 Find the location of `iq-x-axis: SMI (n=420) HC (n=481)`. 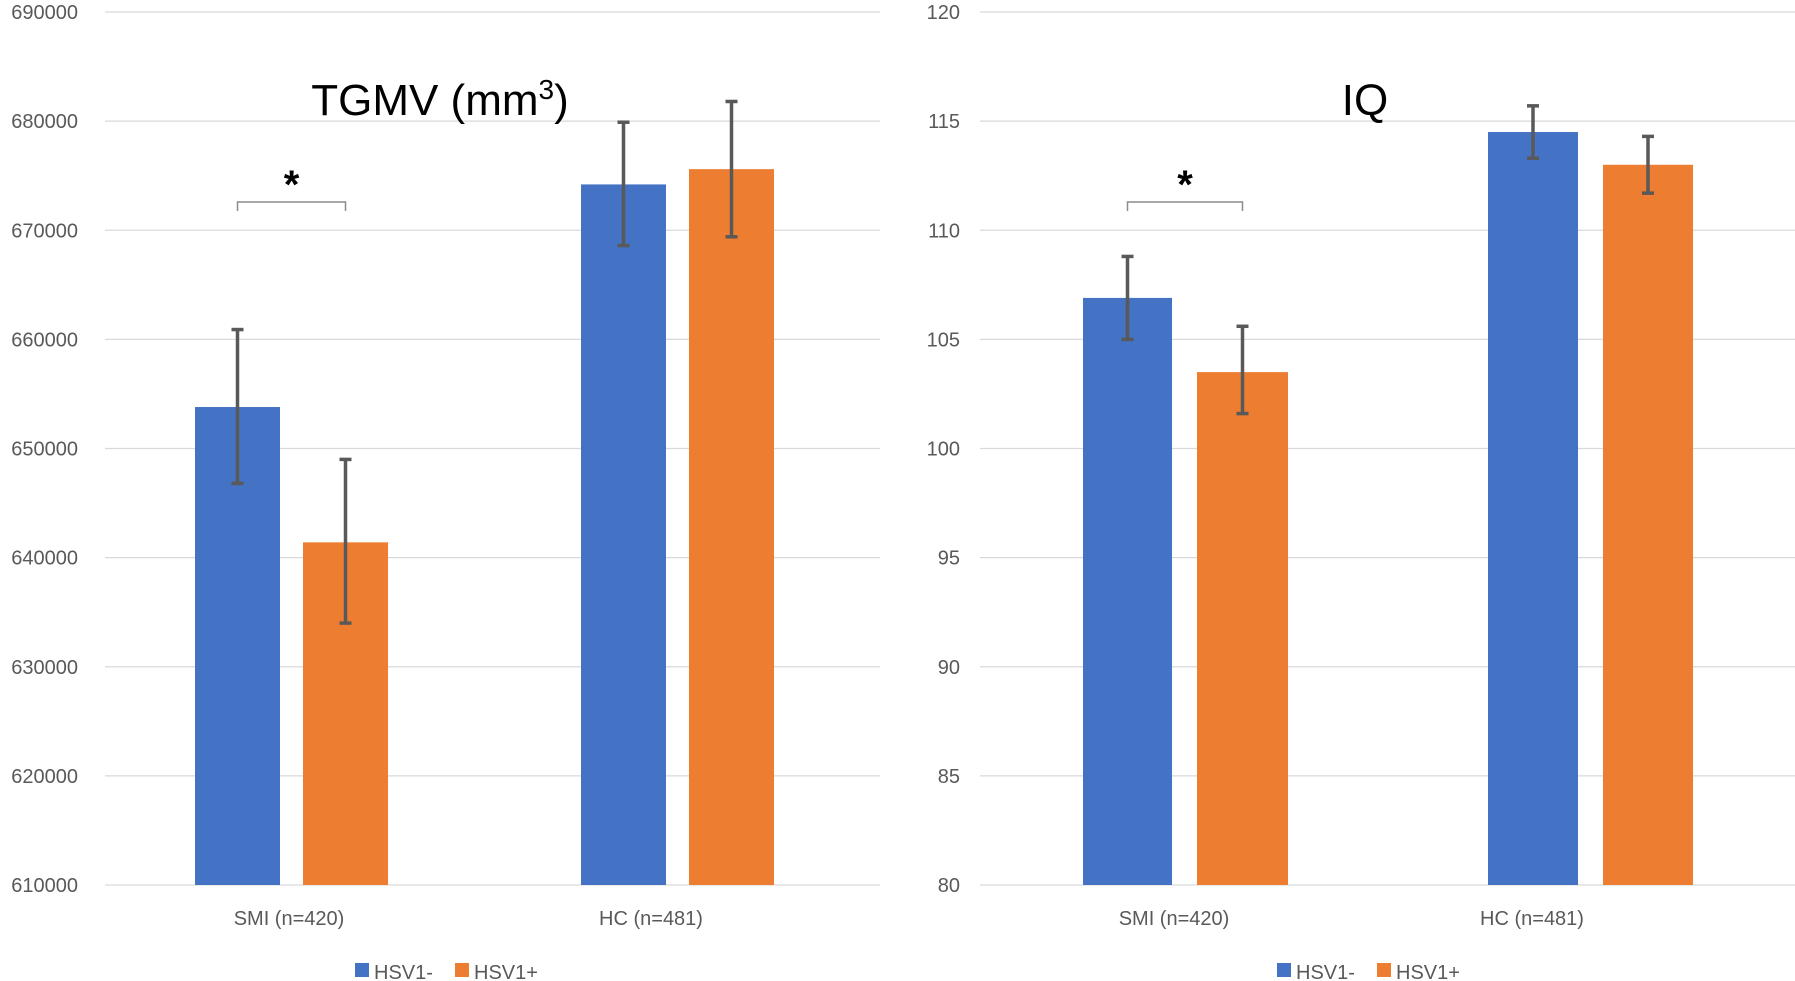

iq-x-axis: SMI (n=420) HC (n=481) is located at coordinates (1351, 919).